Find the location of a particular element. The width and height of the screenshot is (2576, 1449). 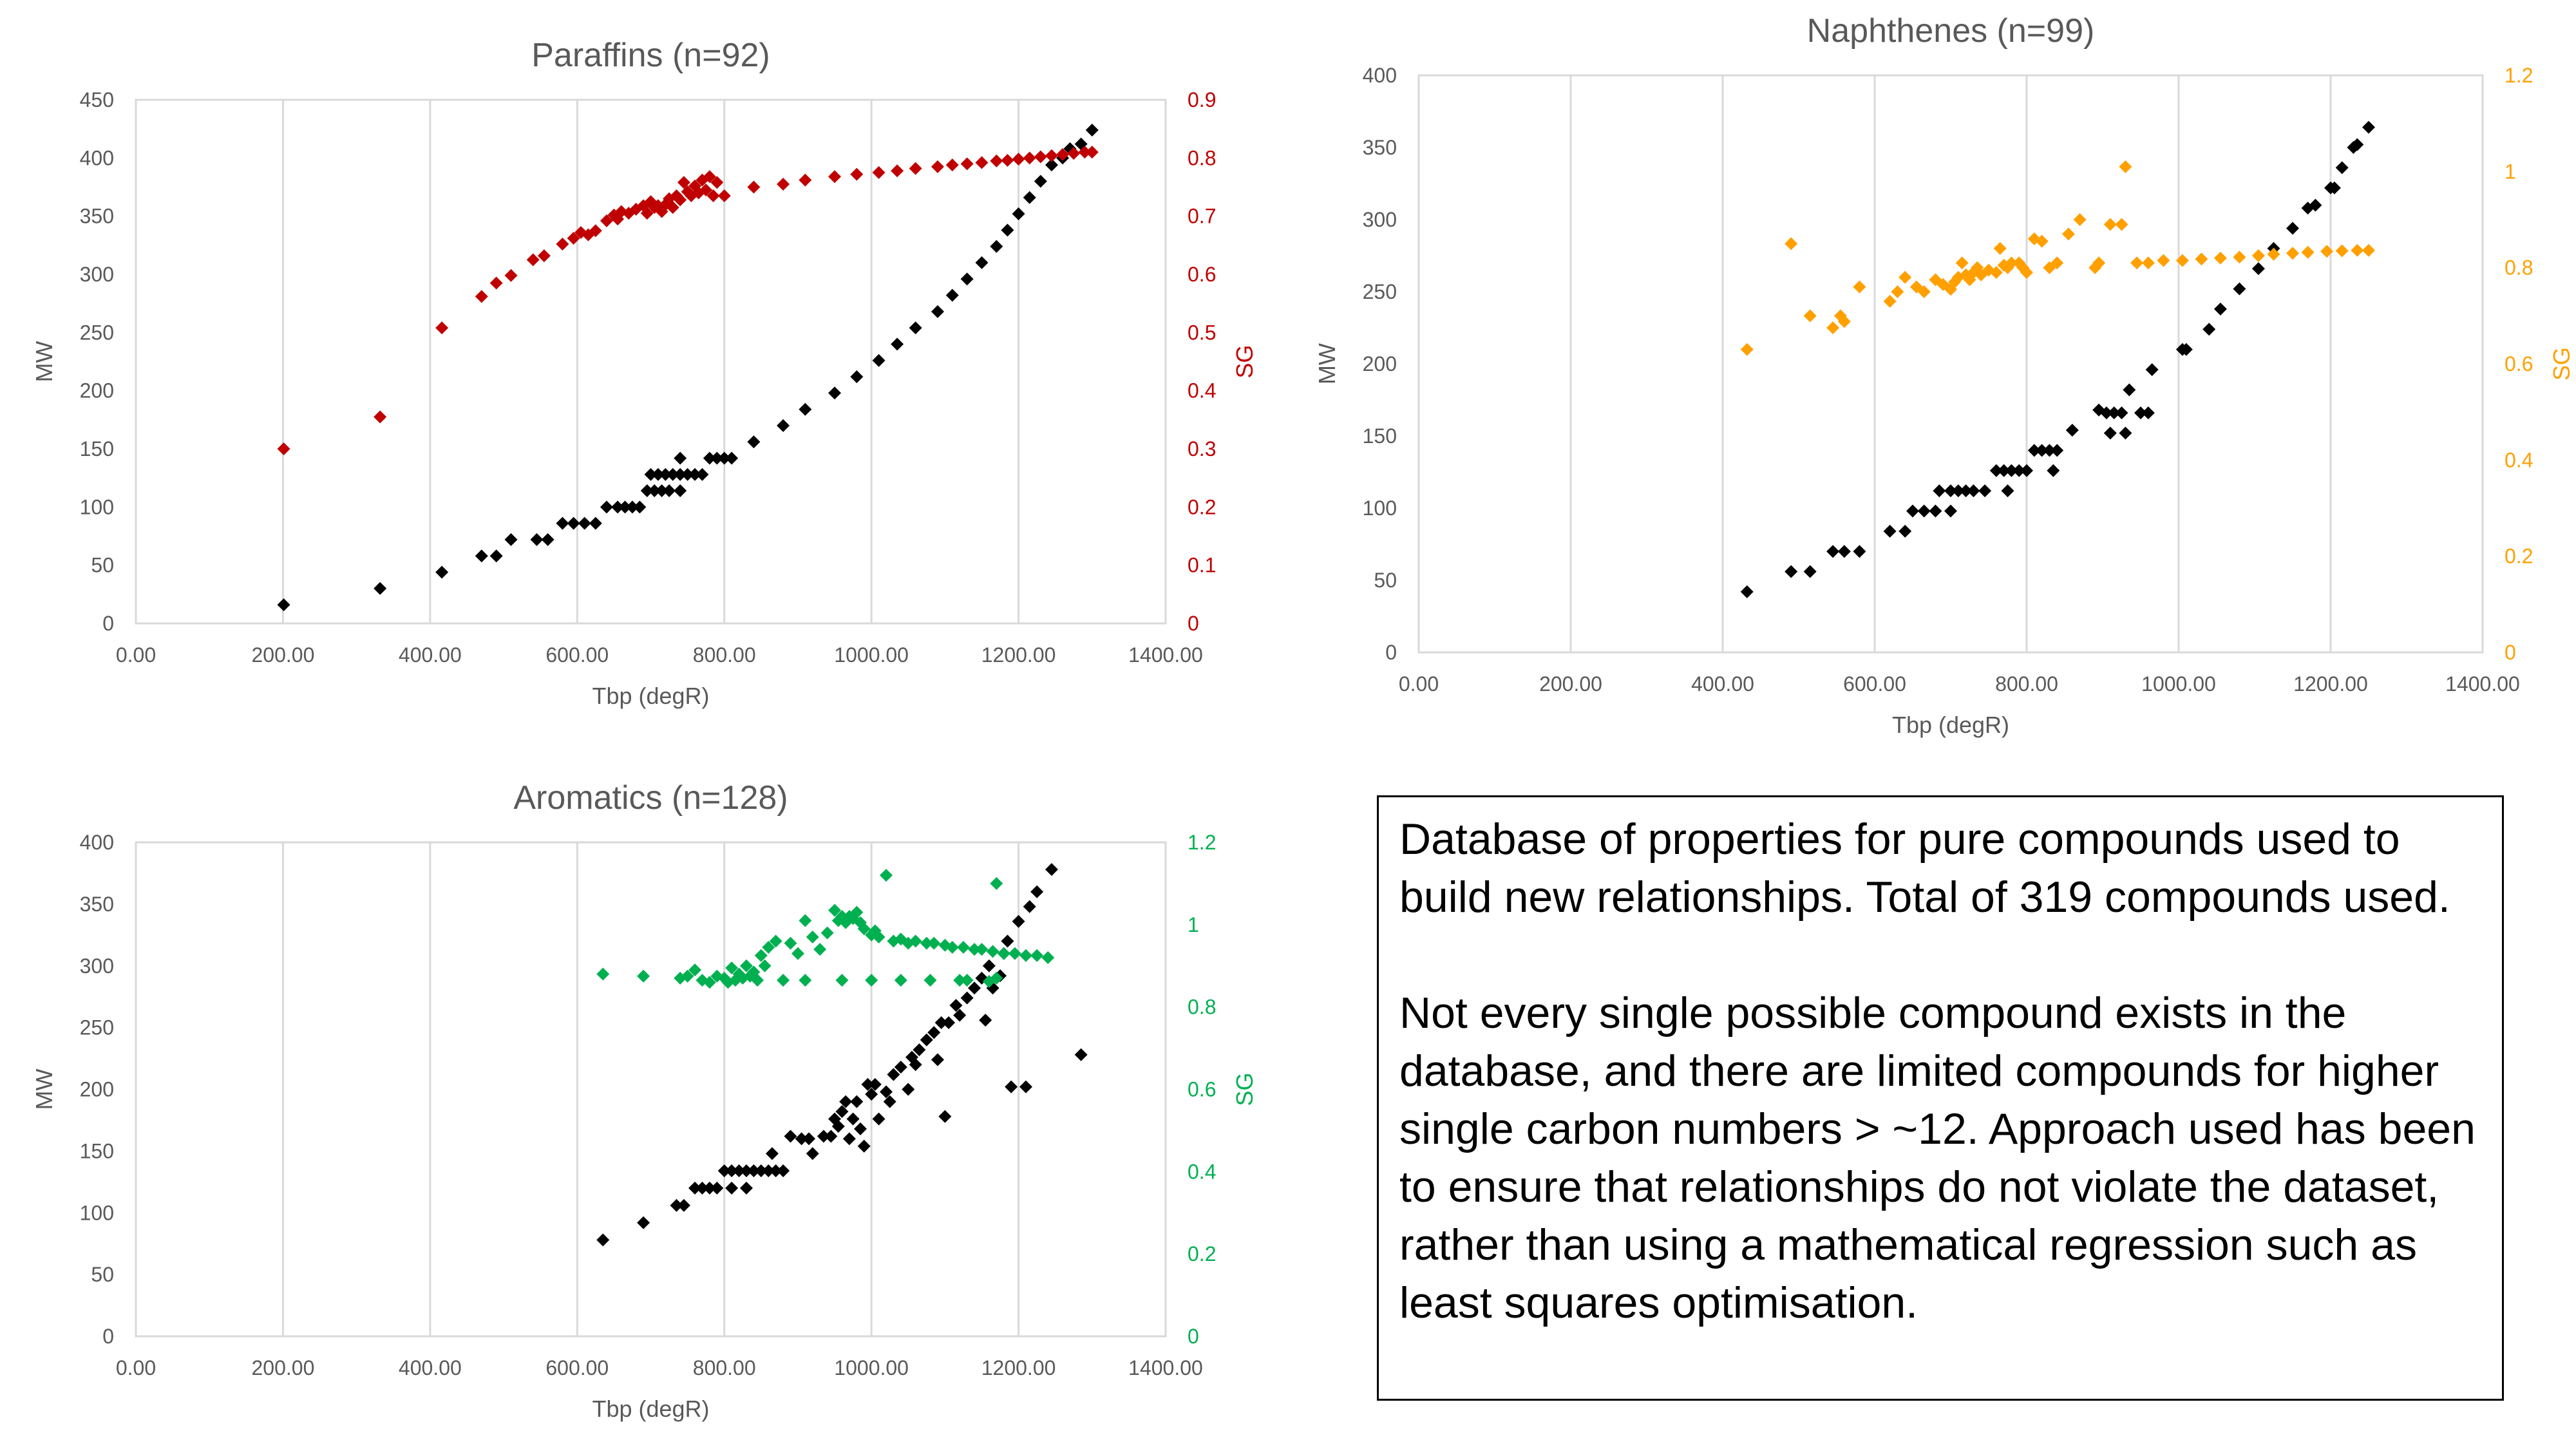

y2-tick-label: 0.3 is located at coordinates (1202, 448).